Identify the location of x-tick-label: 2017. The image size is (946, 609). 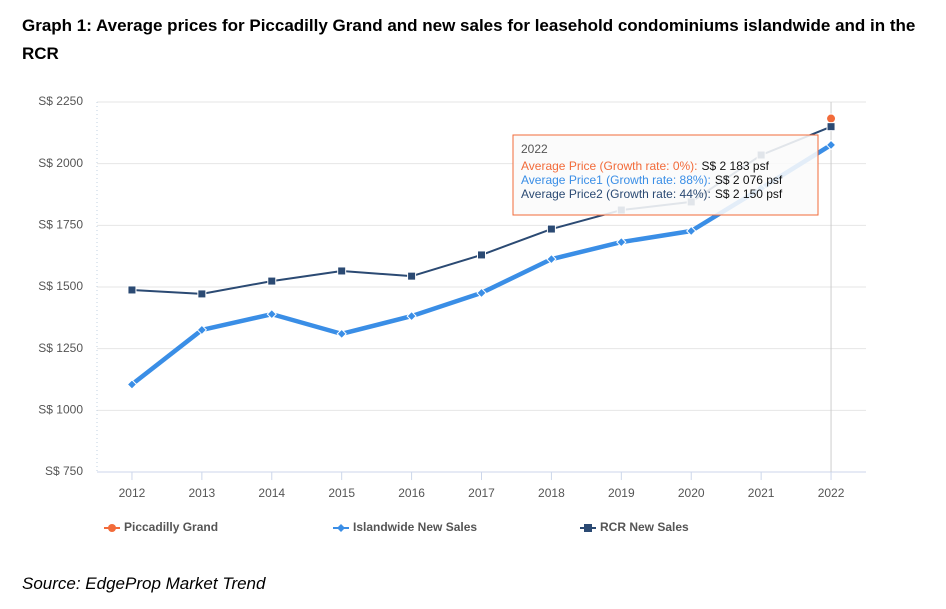
(481, 493).